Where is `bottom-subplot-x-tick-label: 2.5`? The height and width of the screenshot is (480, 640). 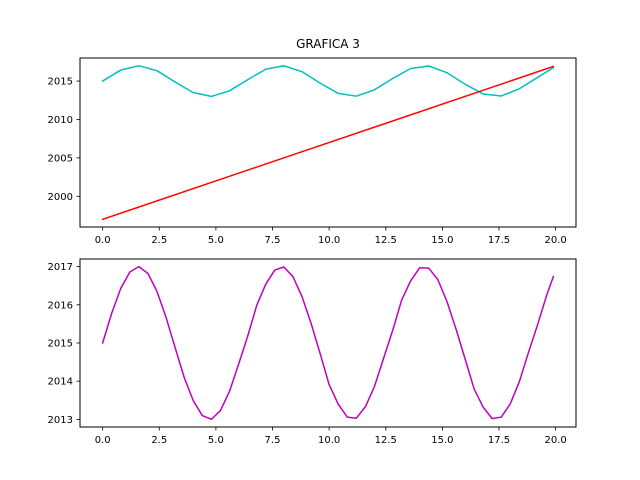
bottom-subplot-x-tick-label: 2.5 is located at coordinates (159, 440).